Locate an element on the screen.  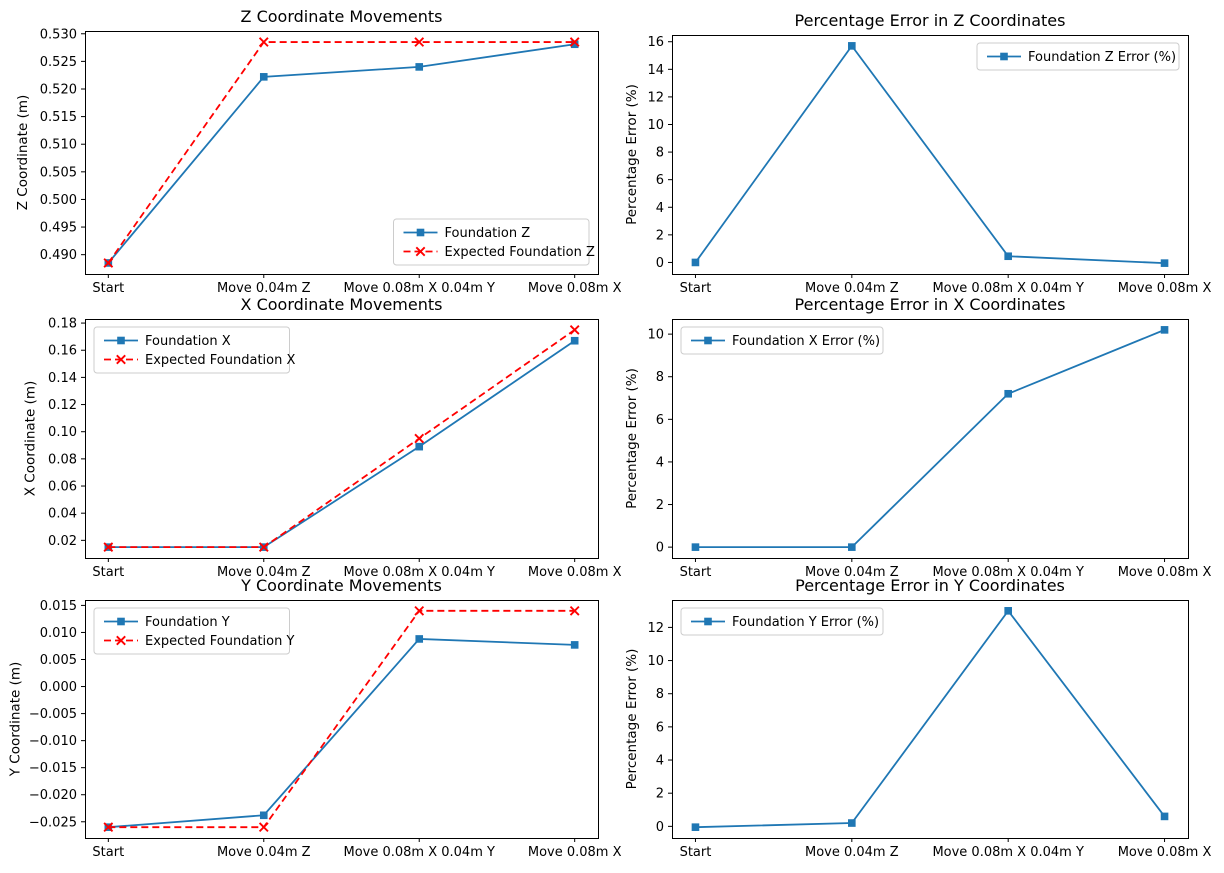
y-tick-label: 12 is located at coordinates (655, 628).